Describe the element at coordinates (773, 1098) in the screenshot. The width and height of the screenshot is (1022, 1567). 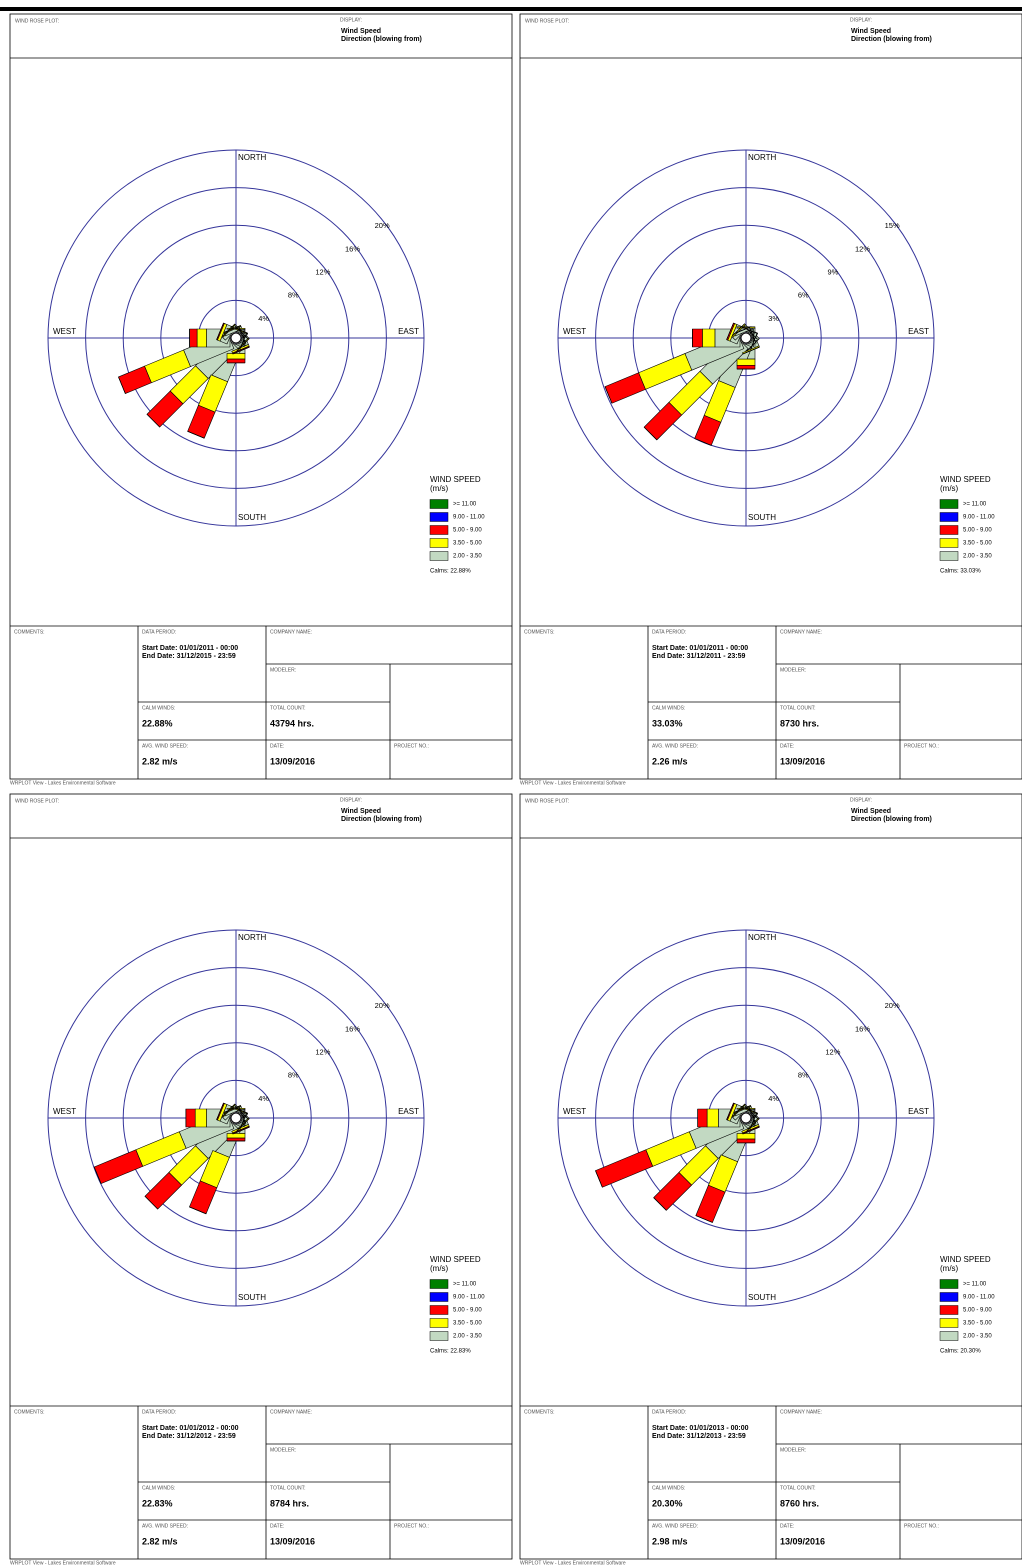
I see `ring-label: 4%` at that location.